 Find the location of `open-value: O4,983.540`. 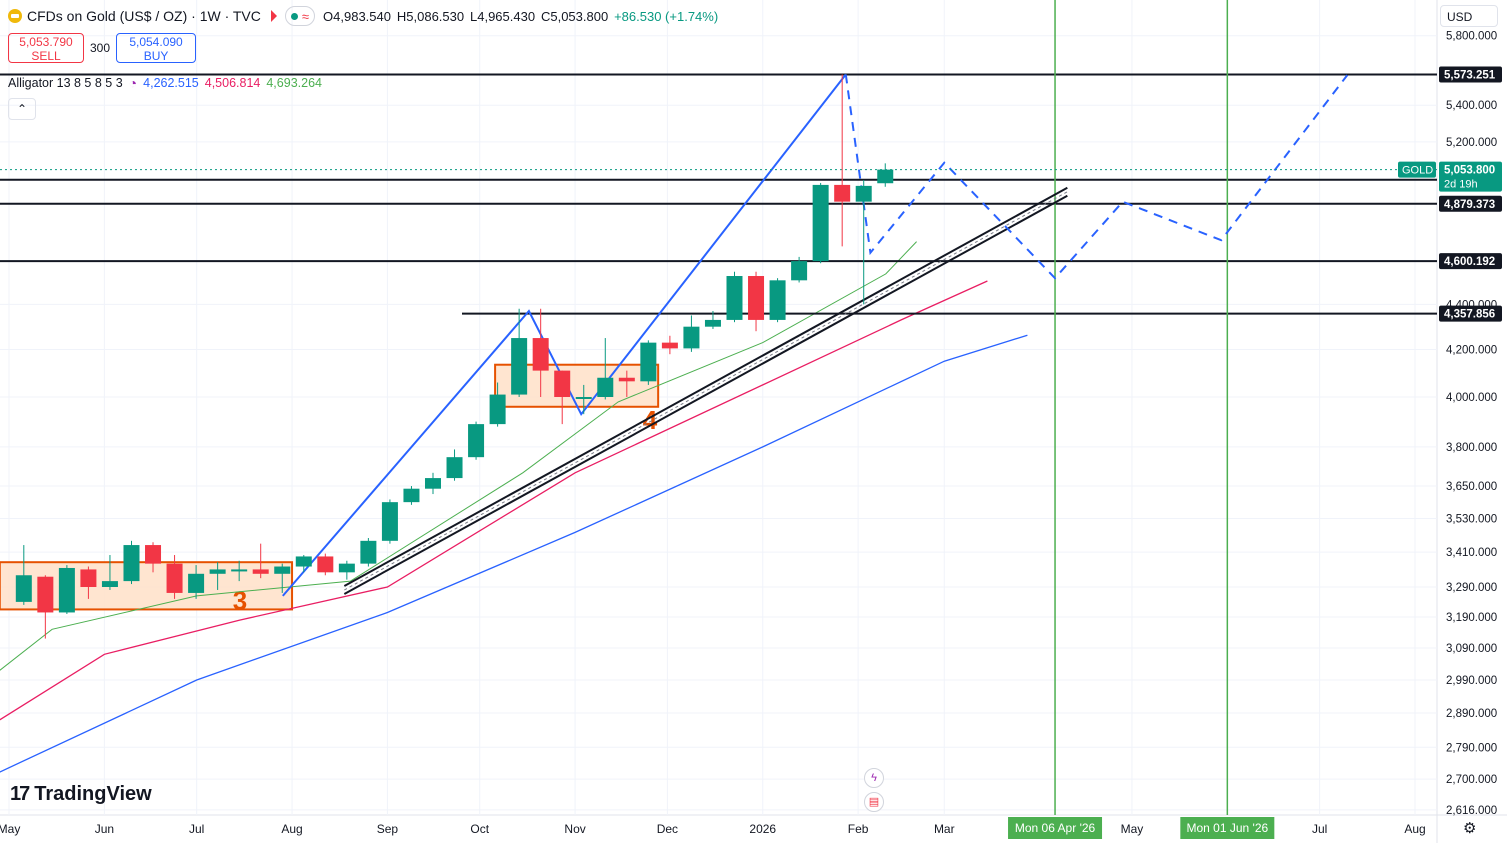

open-value: O4,983.540 is located at coordinates (357, 16).